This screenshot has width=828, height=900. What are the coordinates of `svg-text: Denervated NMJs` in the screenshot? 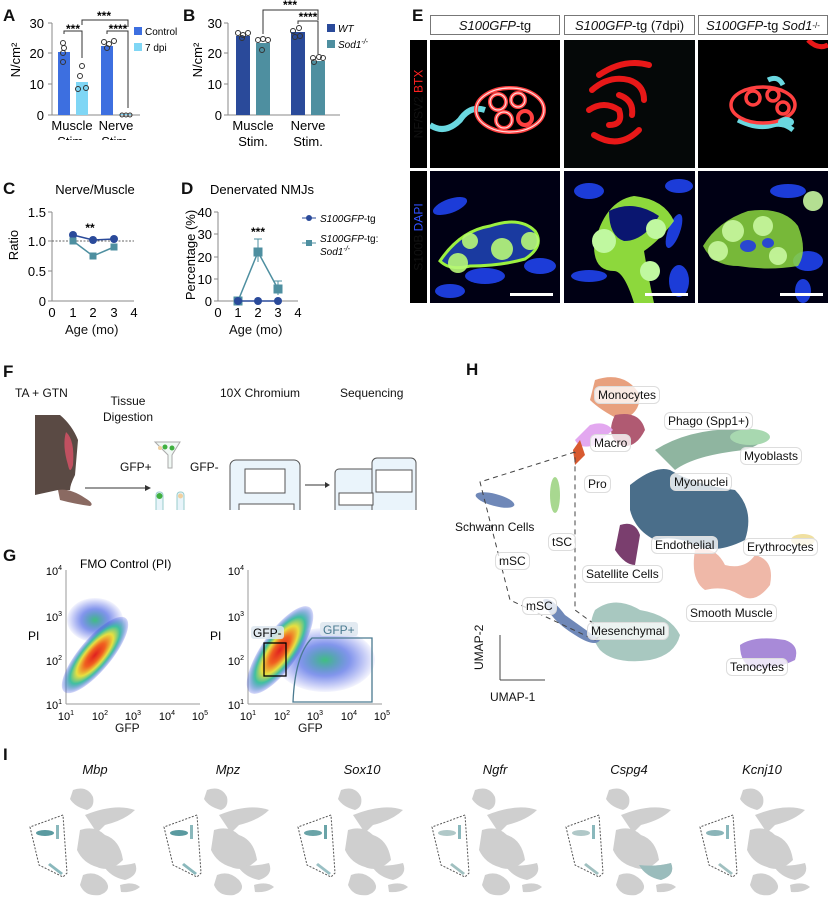 It's located at (262, 189).